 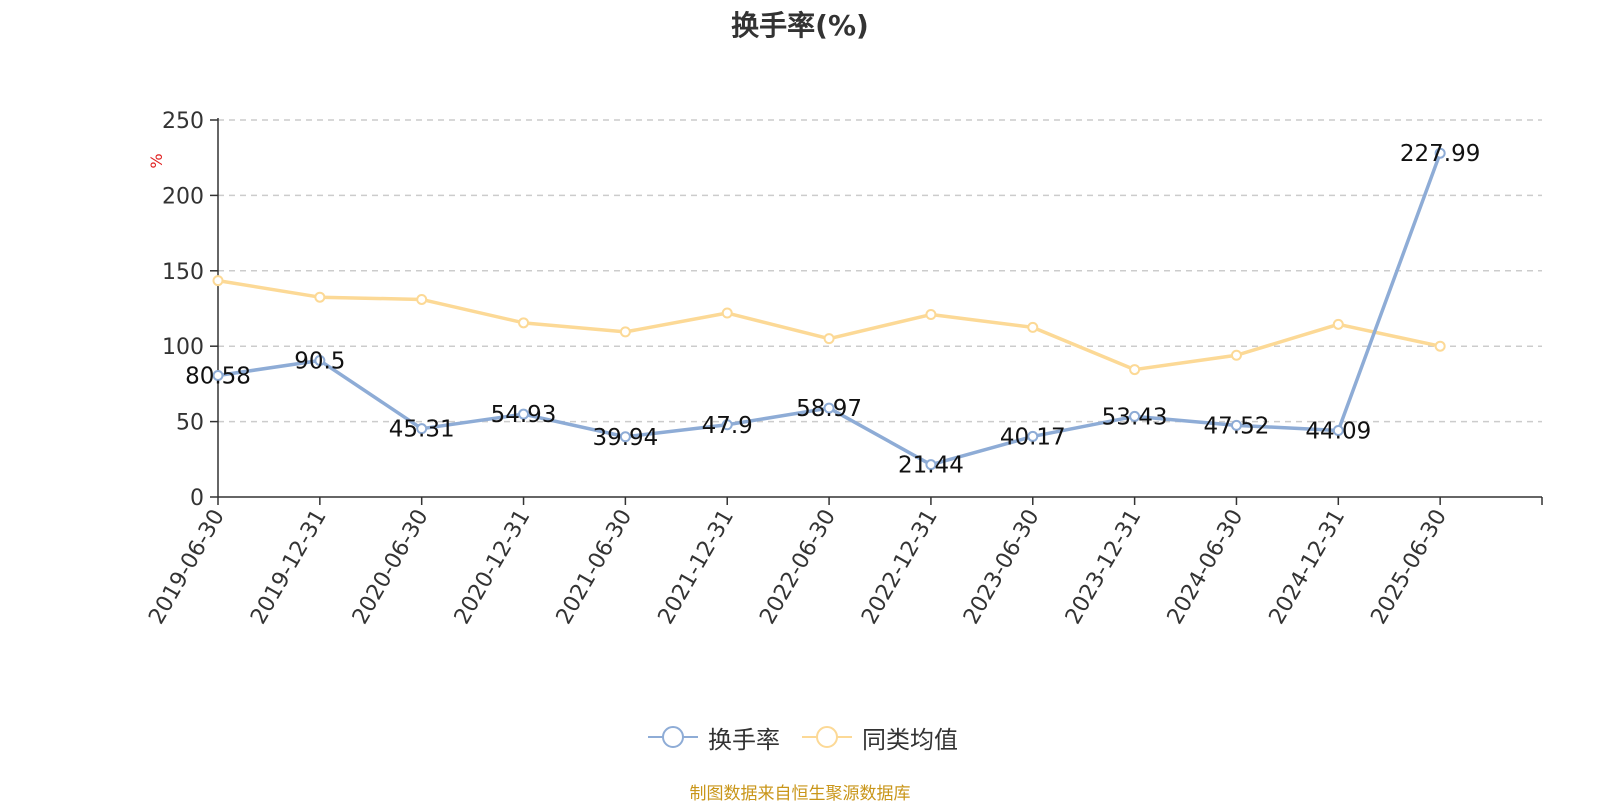 I want to click on data-label: 21.44, so click(x=931, y=466).